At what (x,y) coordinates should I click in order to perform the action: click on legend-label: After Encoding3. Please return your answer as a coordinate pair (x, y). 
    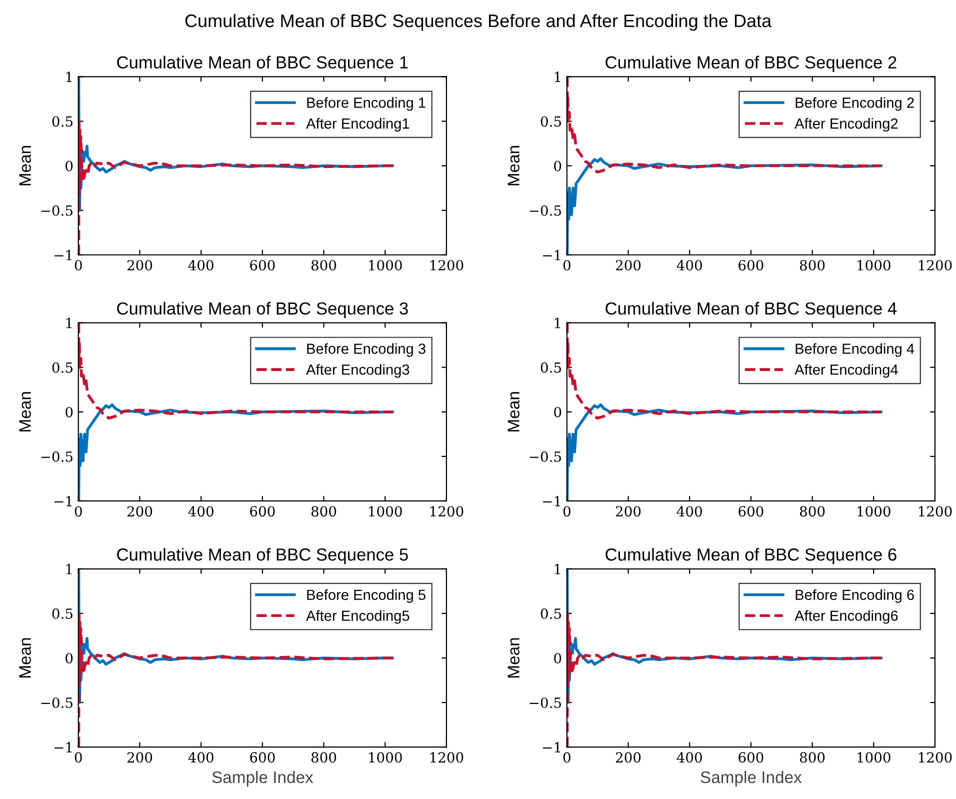
    Looking at the image, I should click on (358, 371).